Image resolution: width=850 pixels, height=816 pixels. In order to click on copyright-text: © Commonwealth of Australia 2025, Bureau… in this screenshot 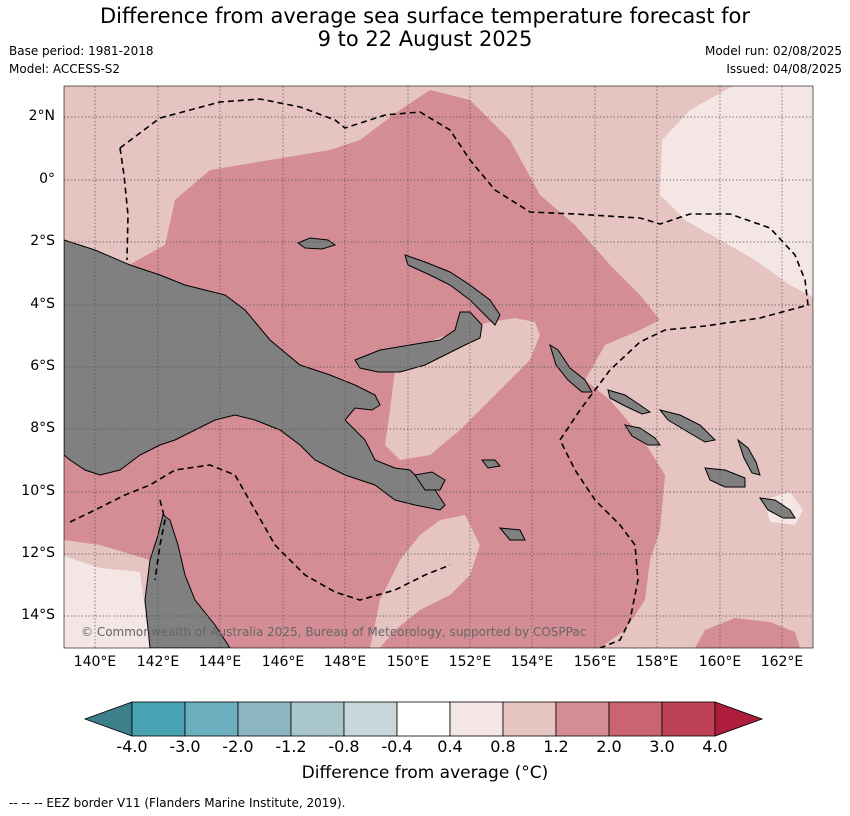, I will do `click(334, 632)`.